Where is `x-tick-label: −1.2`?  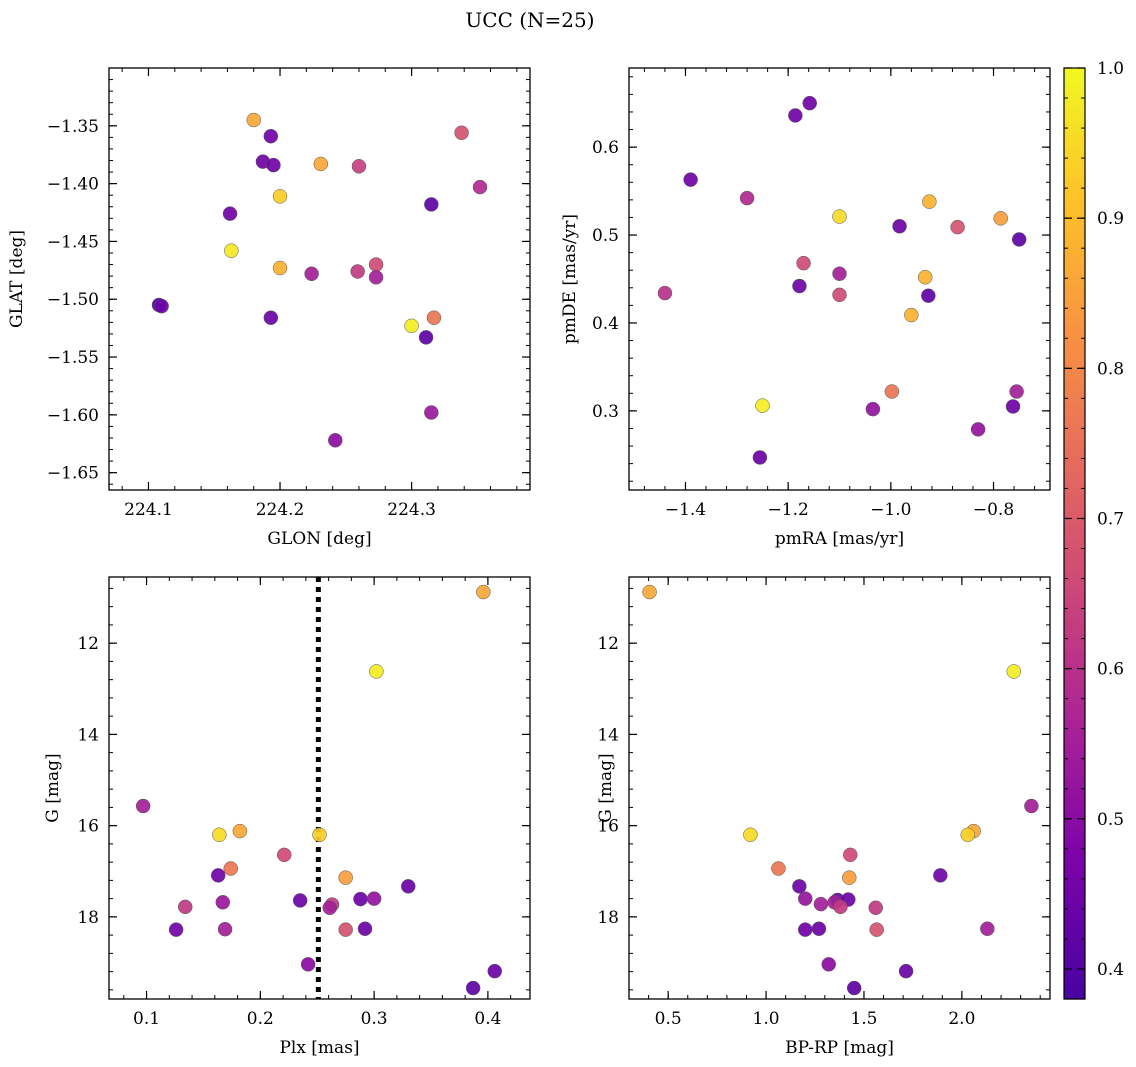 x-tick-label: −1.2 is located at coordinates (788, 510).